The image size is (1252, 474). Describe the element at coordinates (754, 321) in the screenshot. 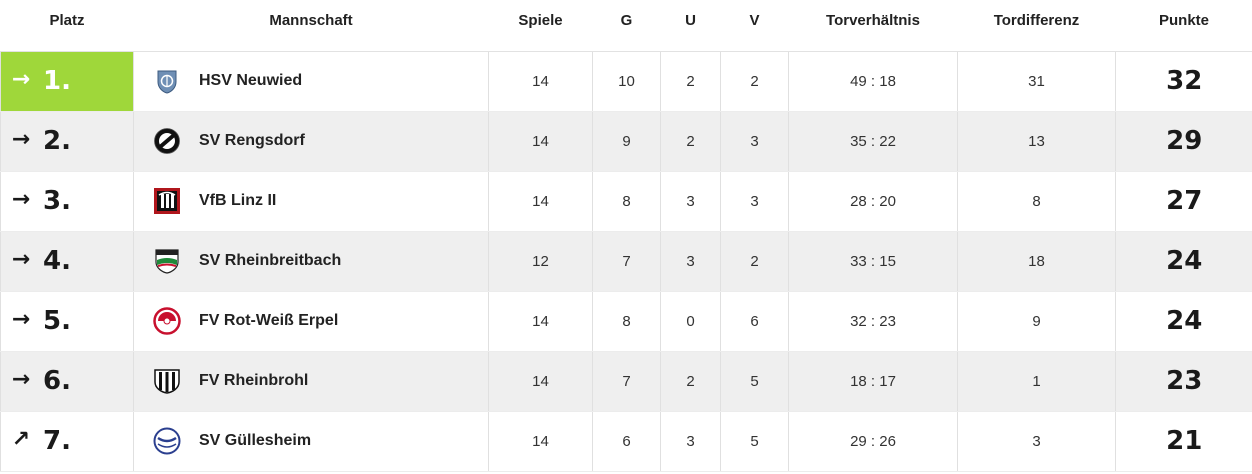

I see `cell-v: 6` at that location.